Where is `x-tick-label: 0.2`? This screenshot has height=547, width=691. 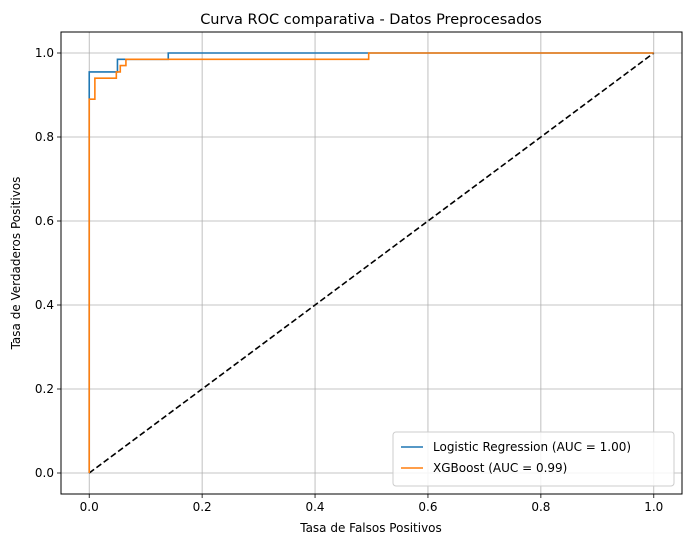
x-tick-label: 0.2 is located at coordinates (202, 507).